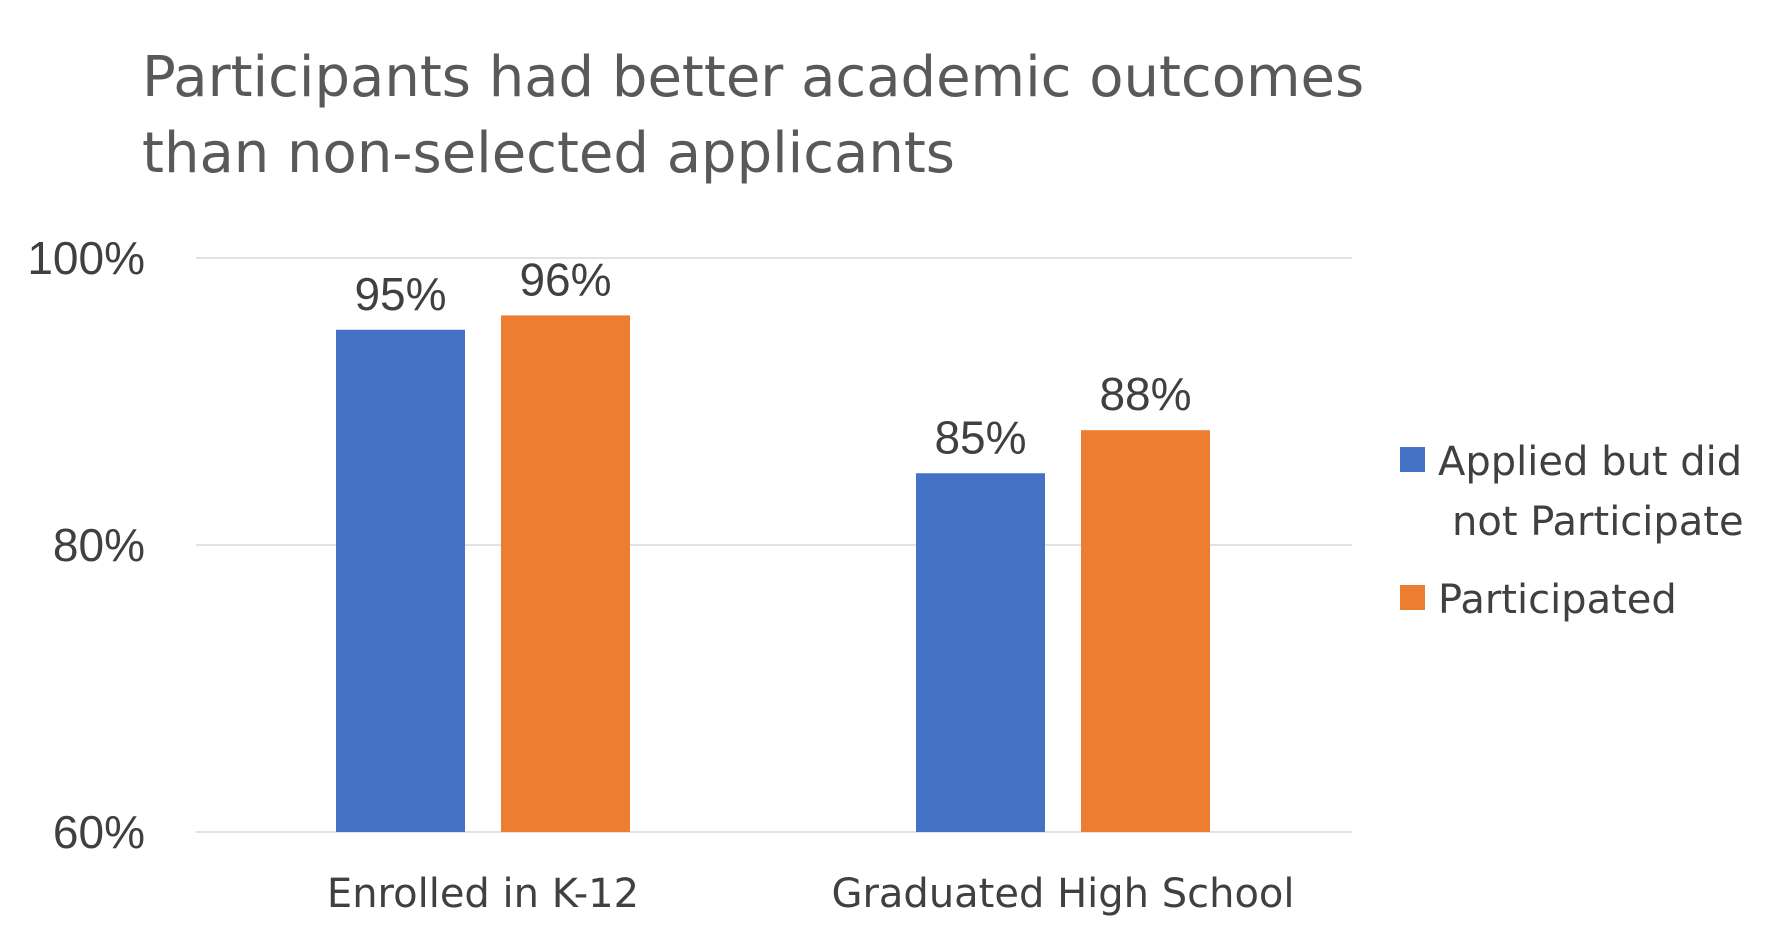  Describe the element at coordinates (86, 258) in the screenshot. I see `y-tick-label-100: 100%` at that location.